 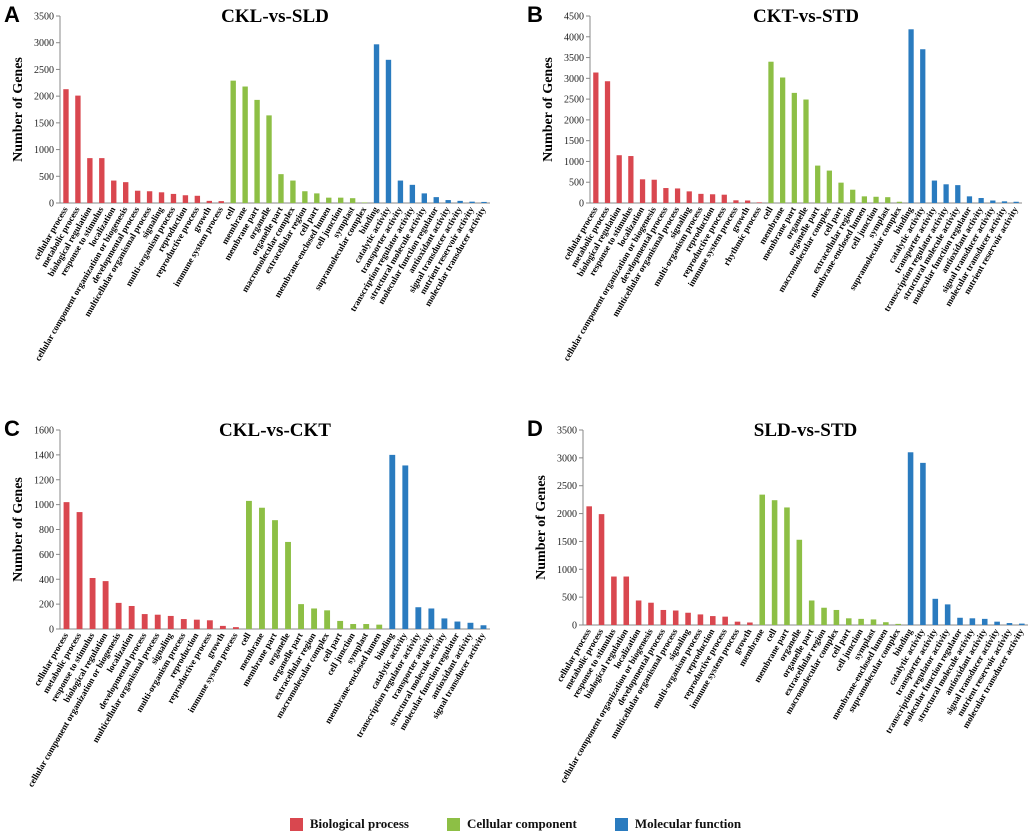 What do you see at coordinates (46, 555) in the screenshot?
I see `y-tick-label: 600` at bounding box center [46, 555].